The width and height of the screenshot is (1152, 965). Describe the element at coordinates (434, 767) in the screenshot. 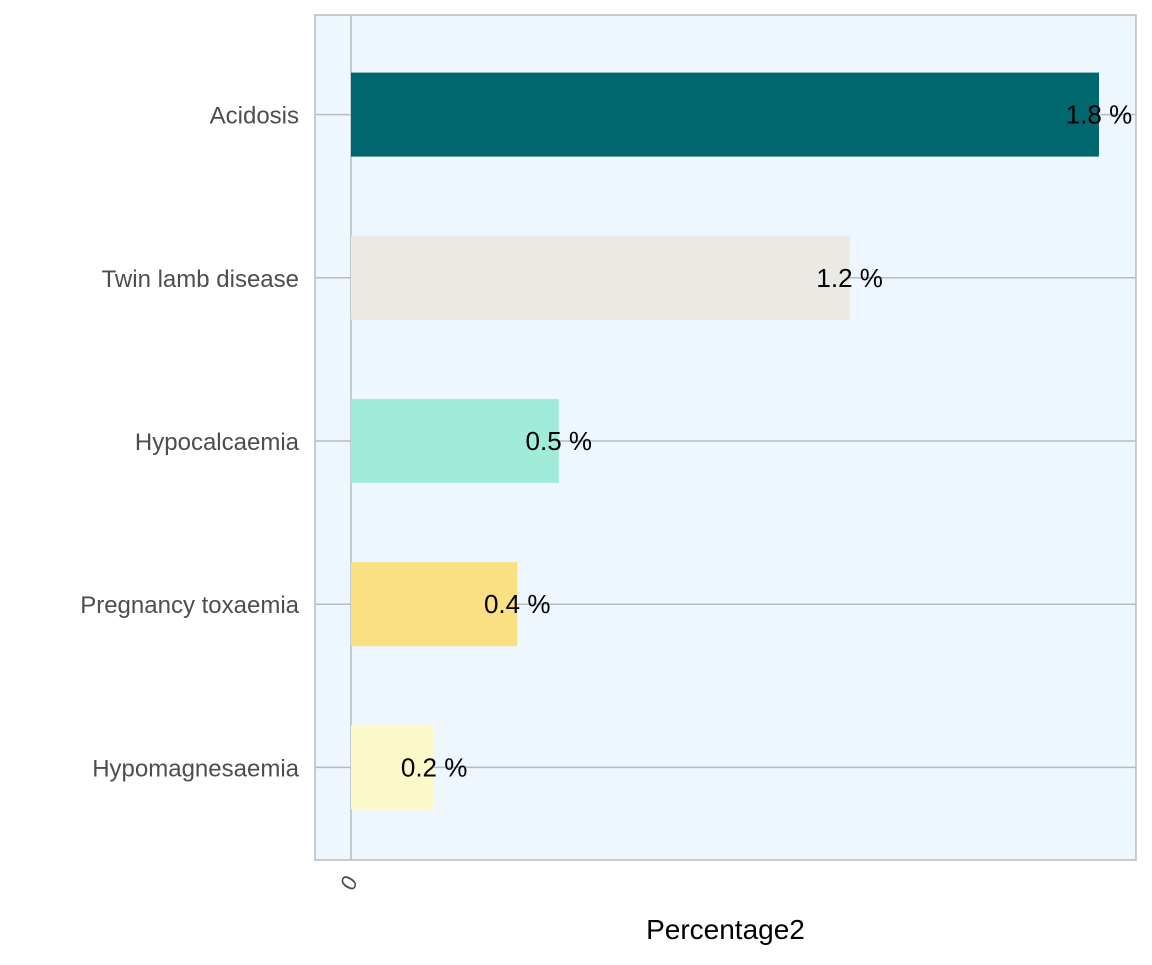

I see `data-label: 0.2 %` at that location.